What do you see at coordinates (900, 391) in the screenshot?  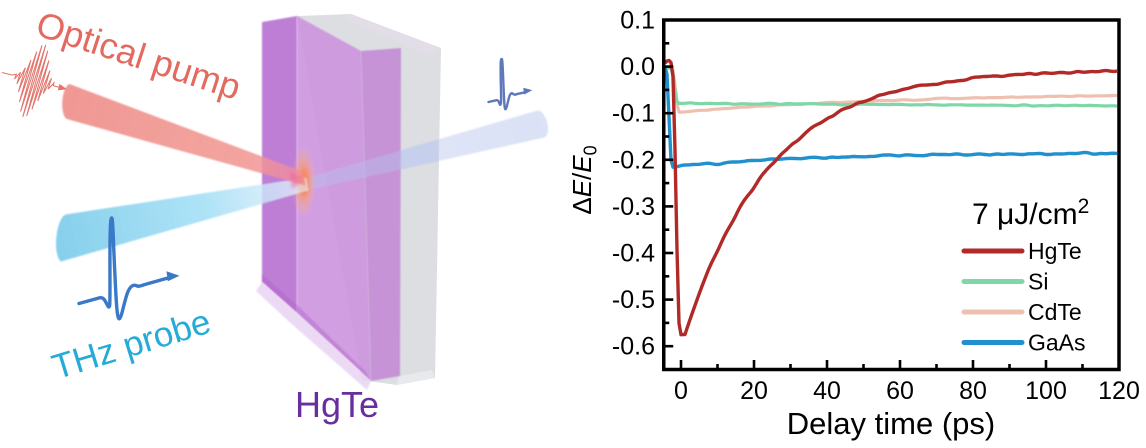 I see `svg-text: 60` at bounding box center [900, 391].